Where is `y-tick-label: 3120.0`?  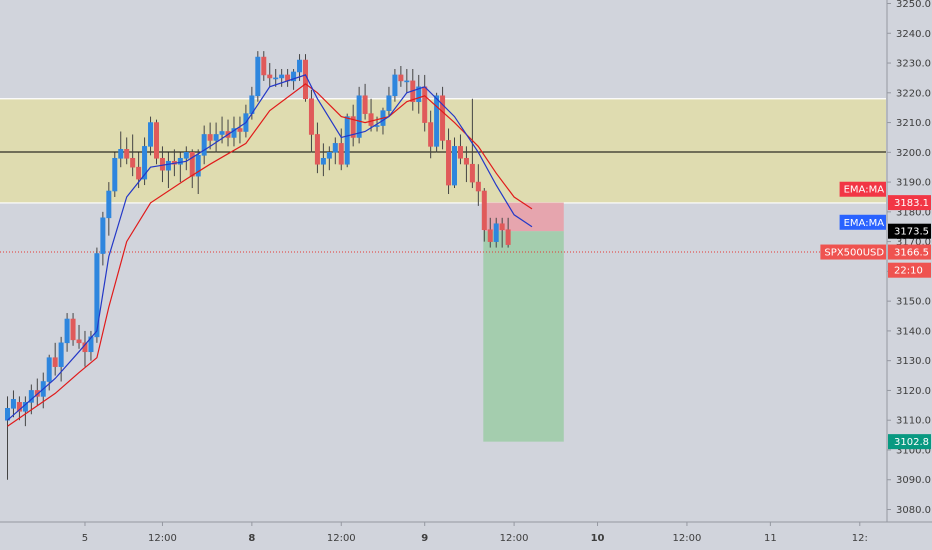 y-tick-label: 3120.0 is located at coordinates (913, 391).